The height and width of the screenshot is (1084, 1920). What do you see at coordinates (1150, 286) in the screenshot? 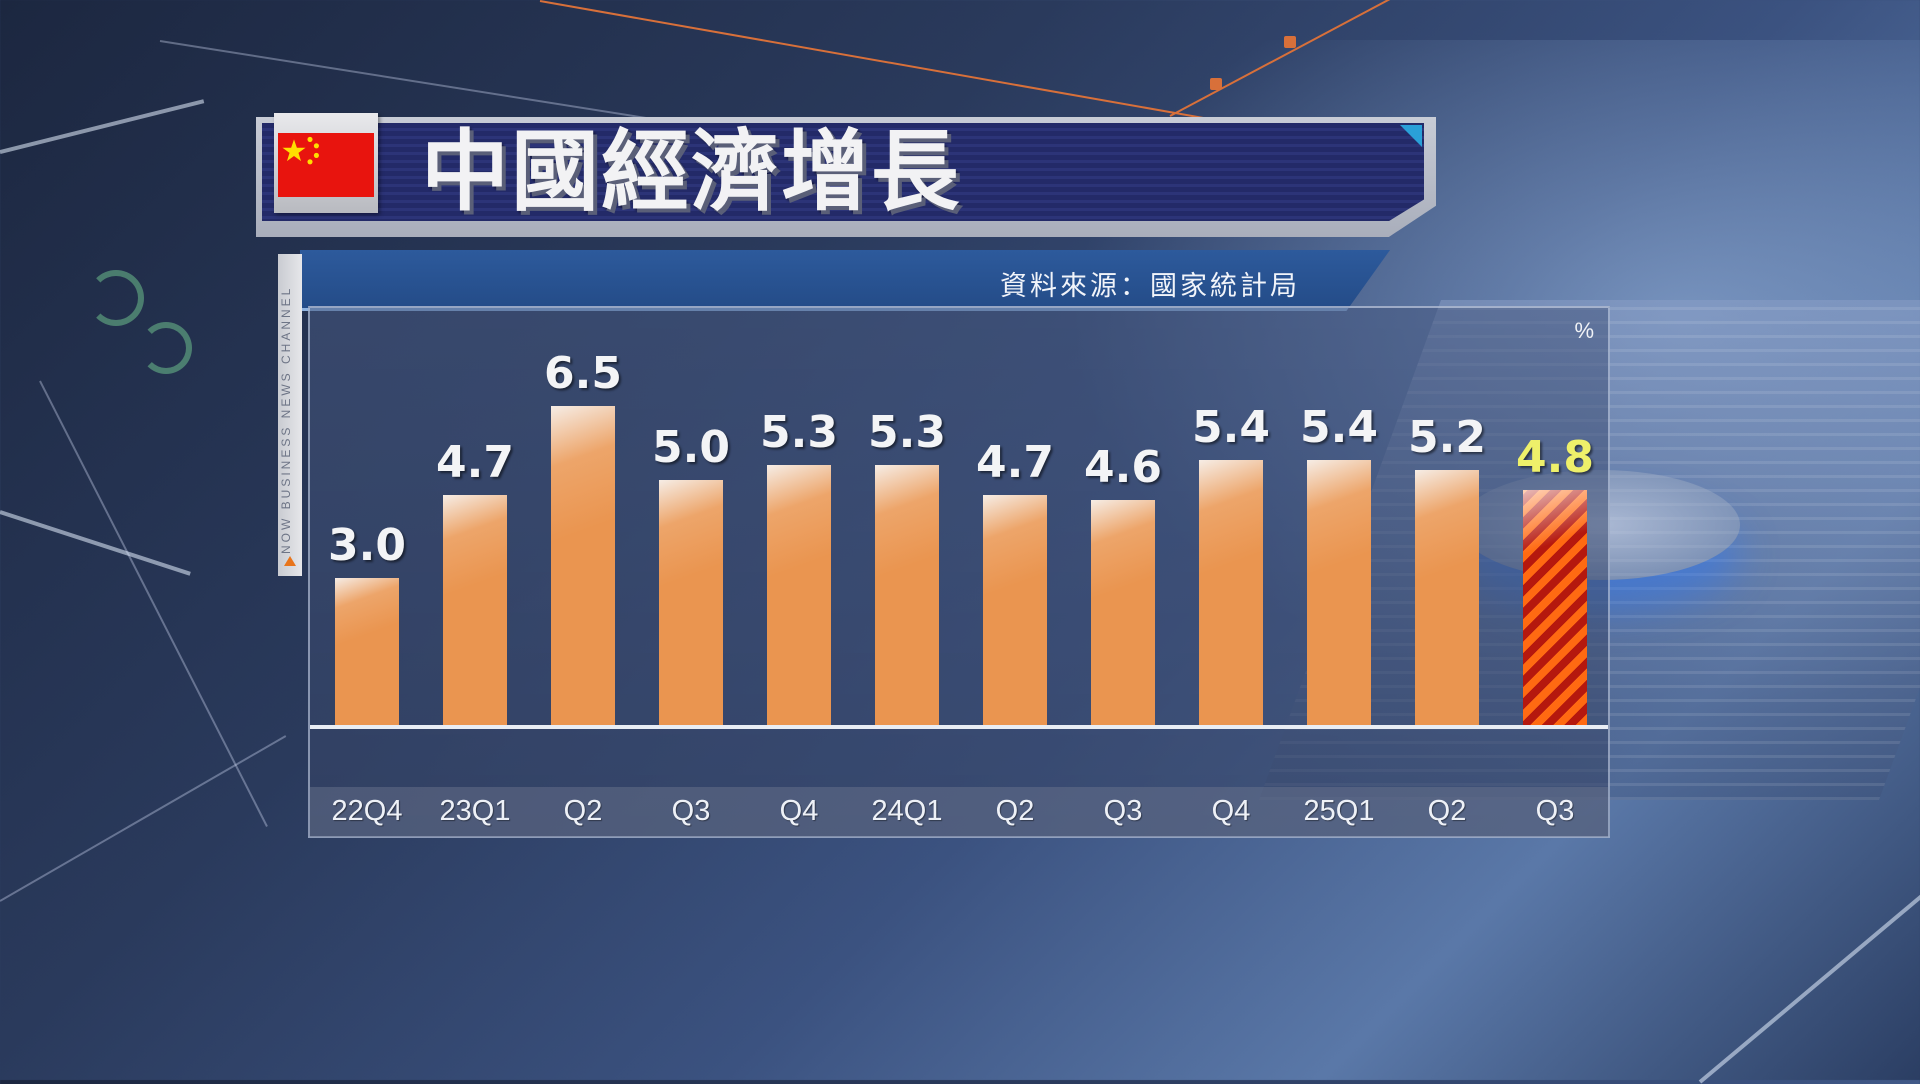
I see `source-text: 資料來源：國家統計局` at bounding box center [1150, 286].